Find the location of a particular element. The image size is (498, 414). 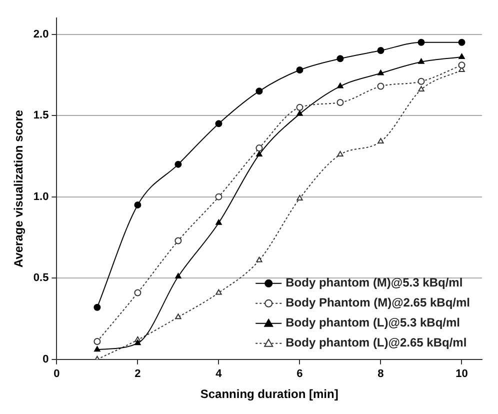

x-tick-label: 2 is located at coordinates (137, 374).